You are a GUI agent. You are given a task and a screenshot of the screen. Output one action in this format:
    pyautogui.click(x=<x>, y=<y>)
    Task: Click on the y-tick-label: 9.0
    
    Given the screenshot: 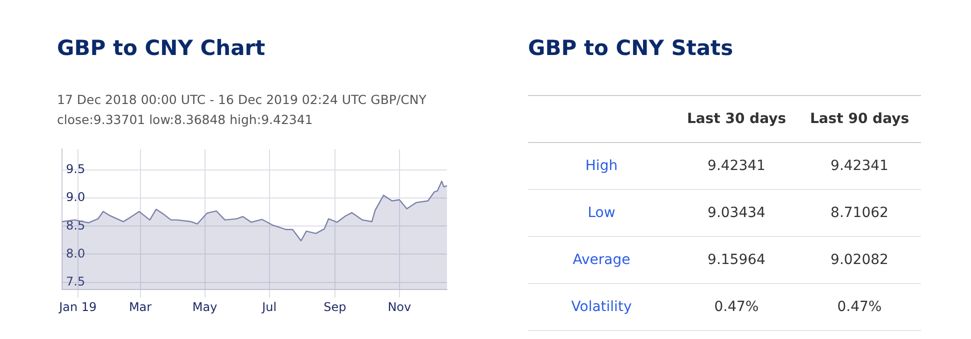 What is the action you would take?
    pyautogui.click(x=76, y=197)
    